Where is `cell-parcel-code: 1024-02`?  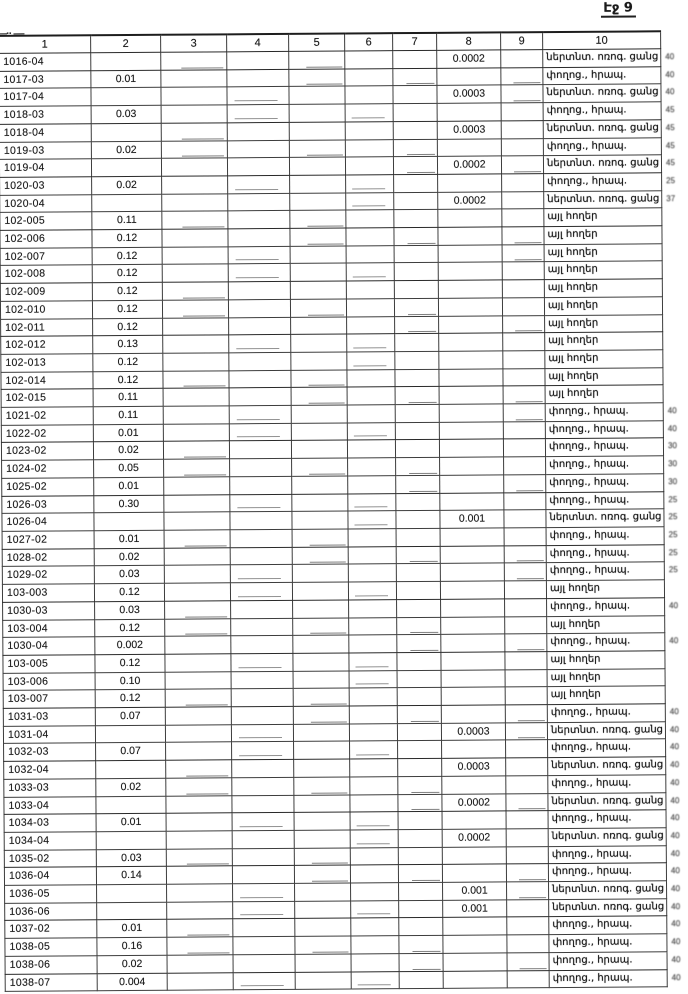 cell-parcel-code: 1024-02 is located at coordinates (47, 469).